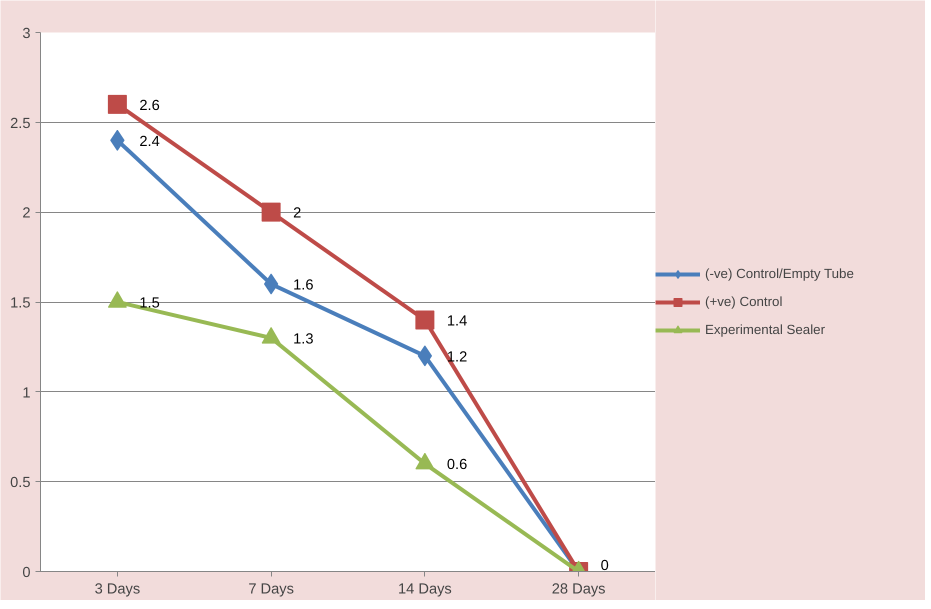  What do you see at coordinates (26, 214) in the screenshot?
I see `y-tick-label: 2` at bounding box center [26, 214].